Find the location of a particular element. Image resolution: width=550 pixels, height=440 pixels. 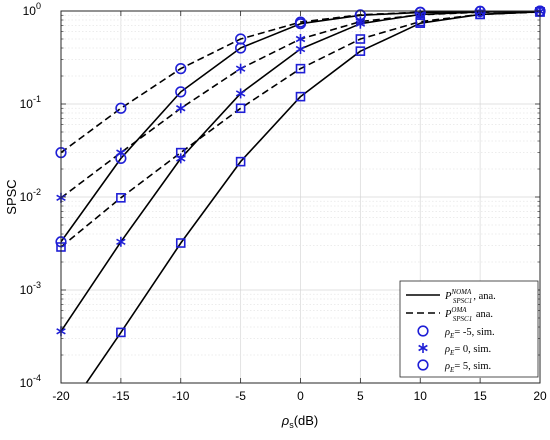

y-tick-exp: -2 is located at coordinates (37, 192).